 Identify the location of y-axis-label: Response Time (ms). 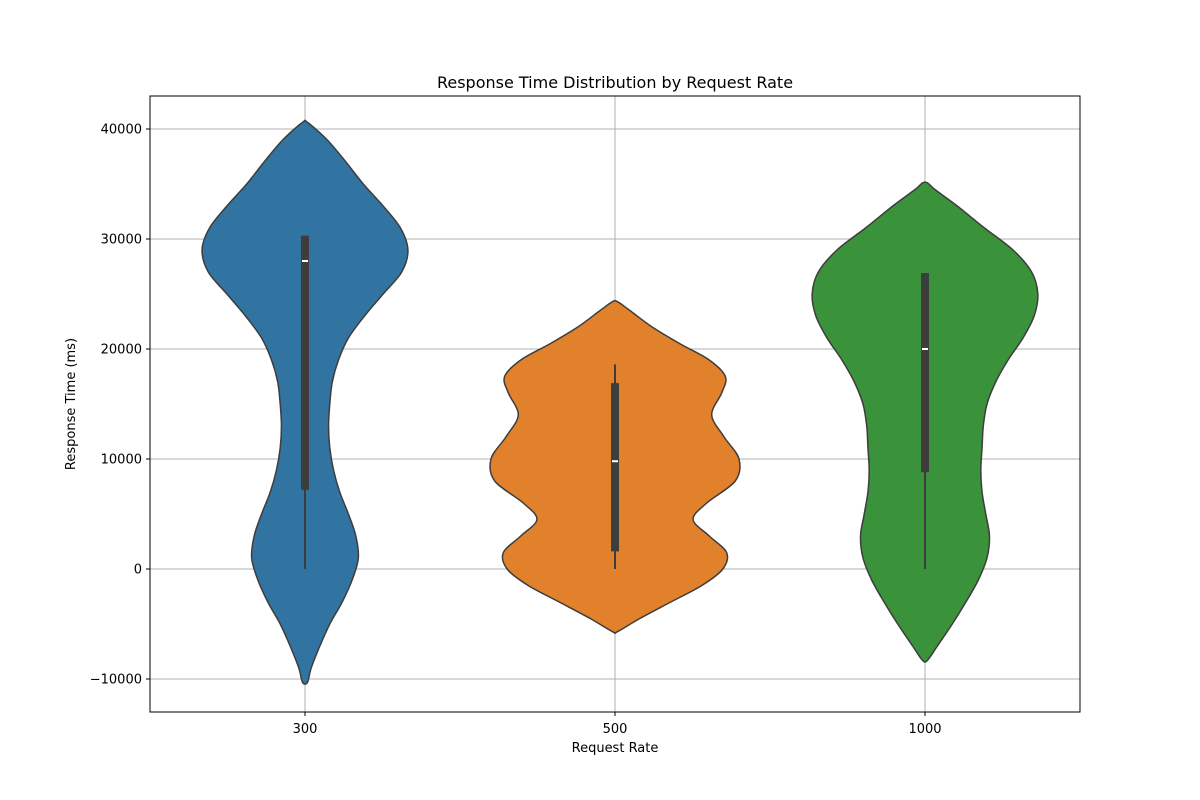
(71, 404).